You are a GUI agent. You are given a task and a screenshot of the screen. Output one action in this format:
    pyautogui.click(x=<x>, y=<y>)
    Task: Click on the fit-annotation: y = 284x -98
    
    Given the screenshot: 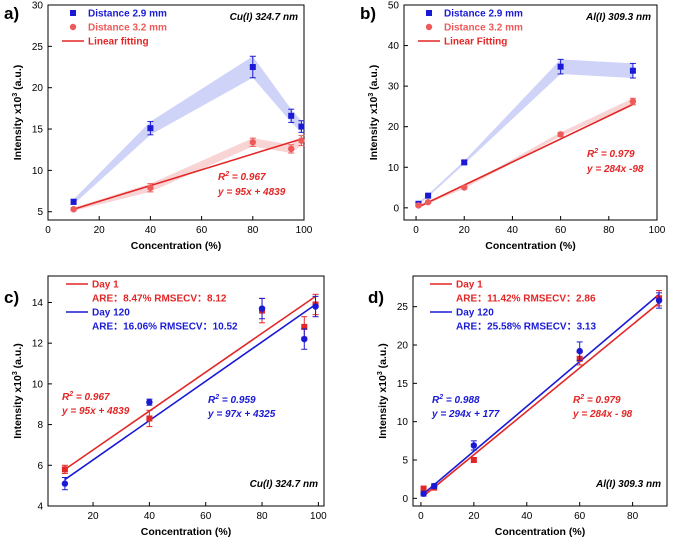 What is the action you would take?
    pyautogui.click(x=615, y=169)
    